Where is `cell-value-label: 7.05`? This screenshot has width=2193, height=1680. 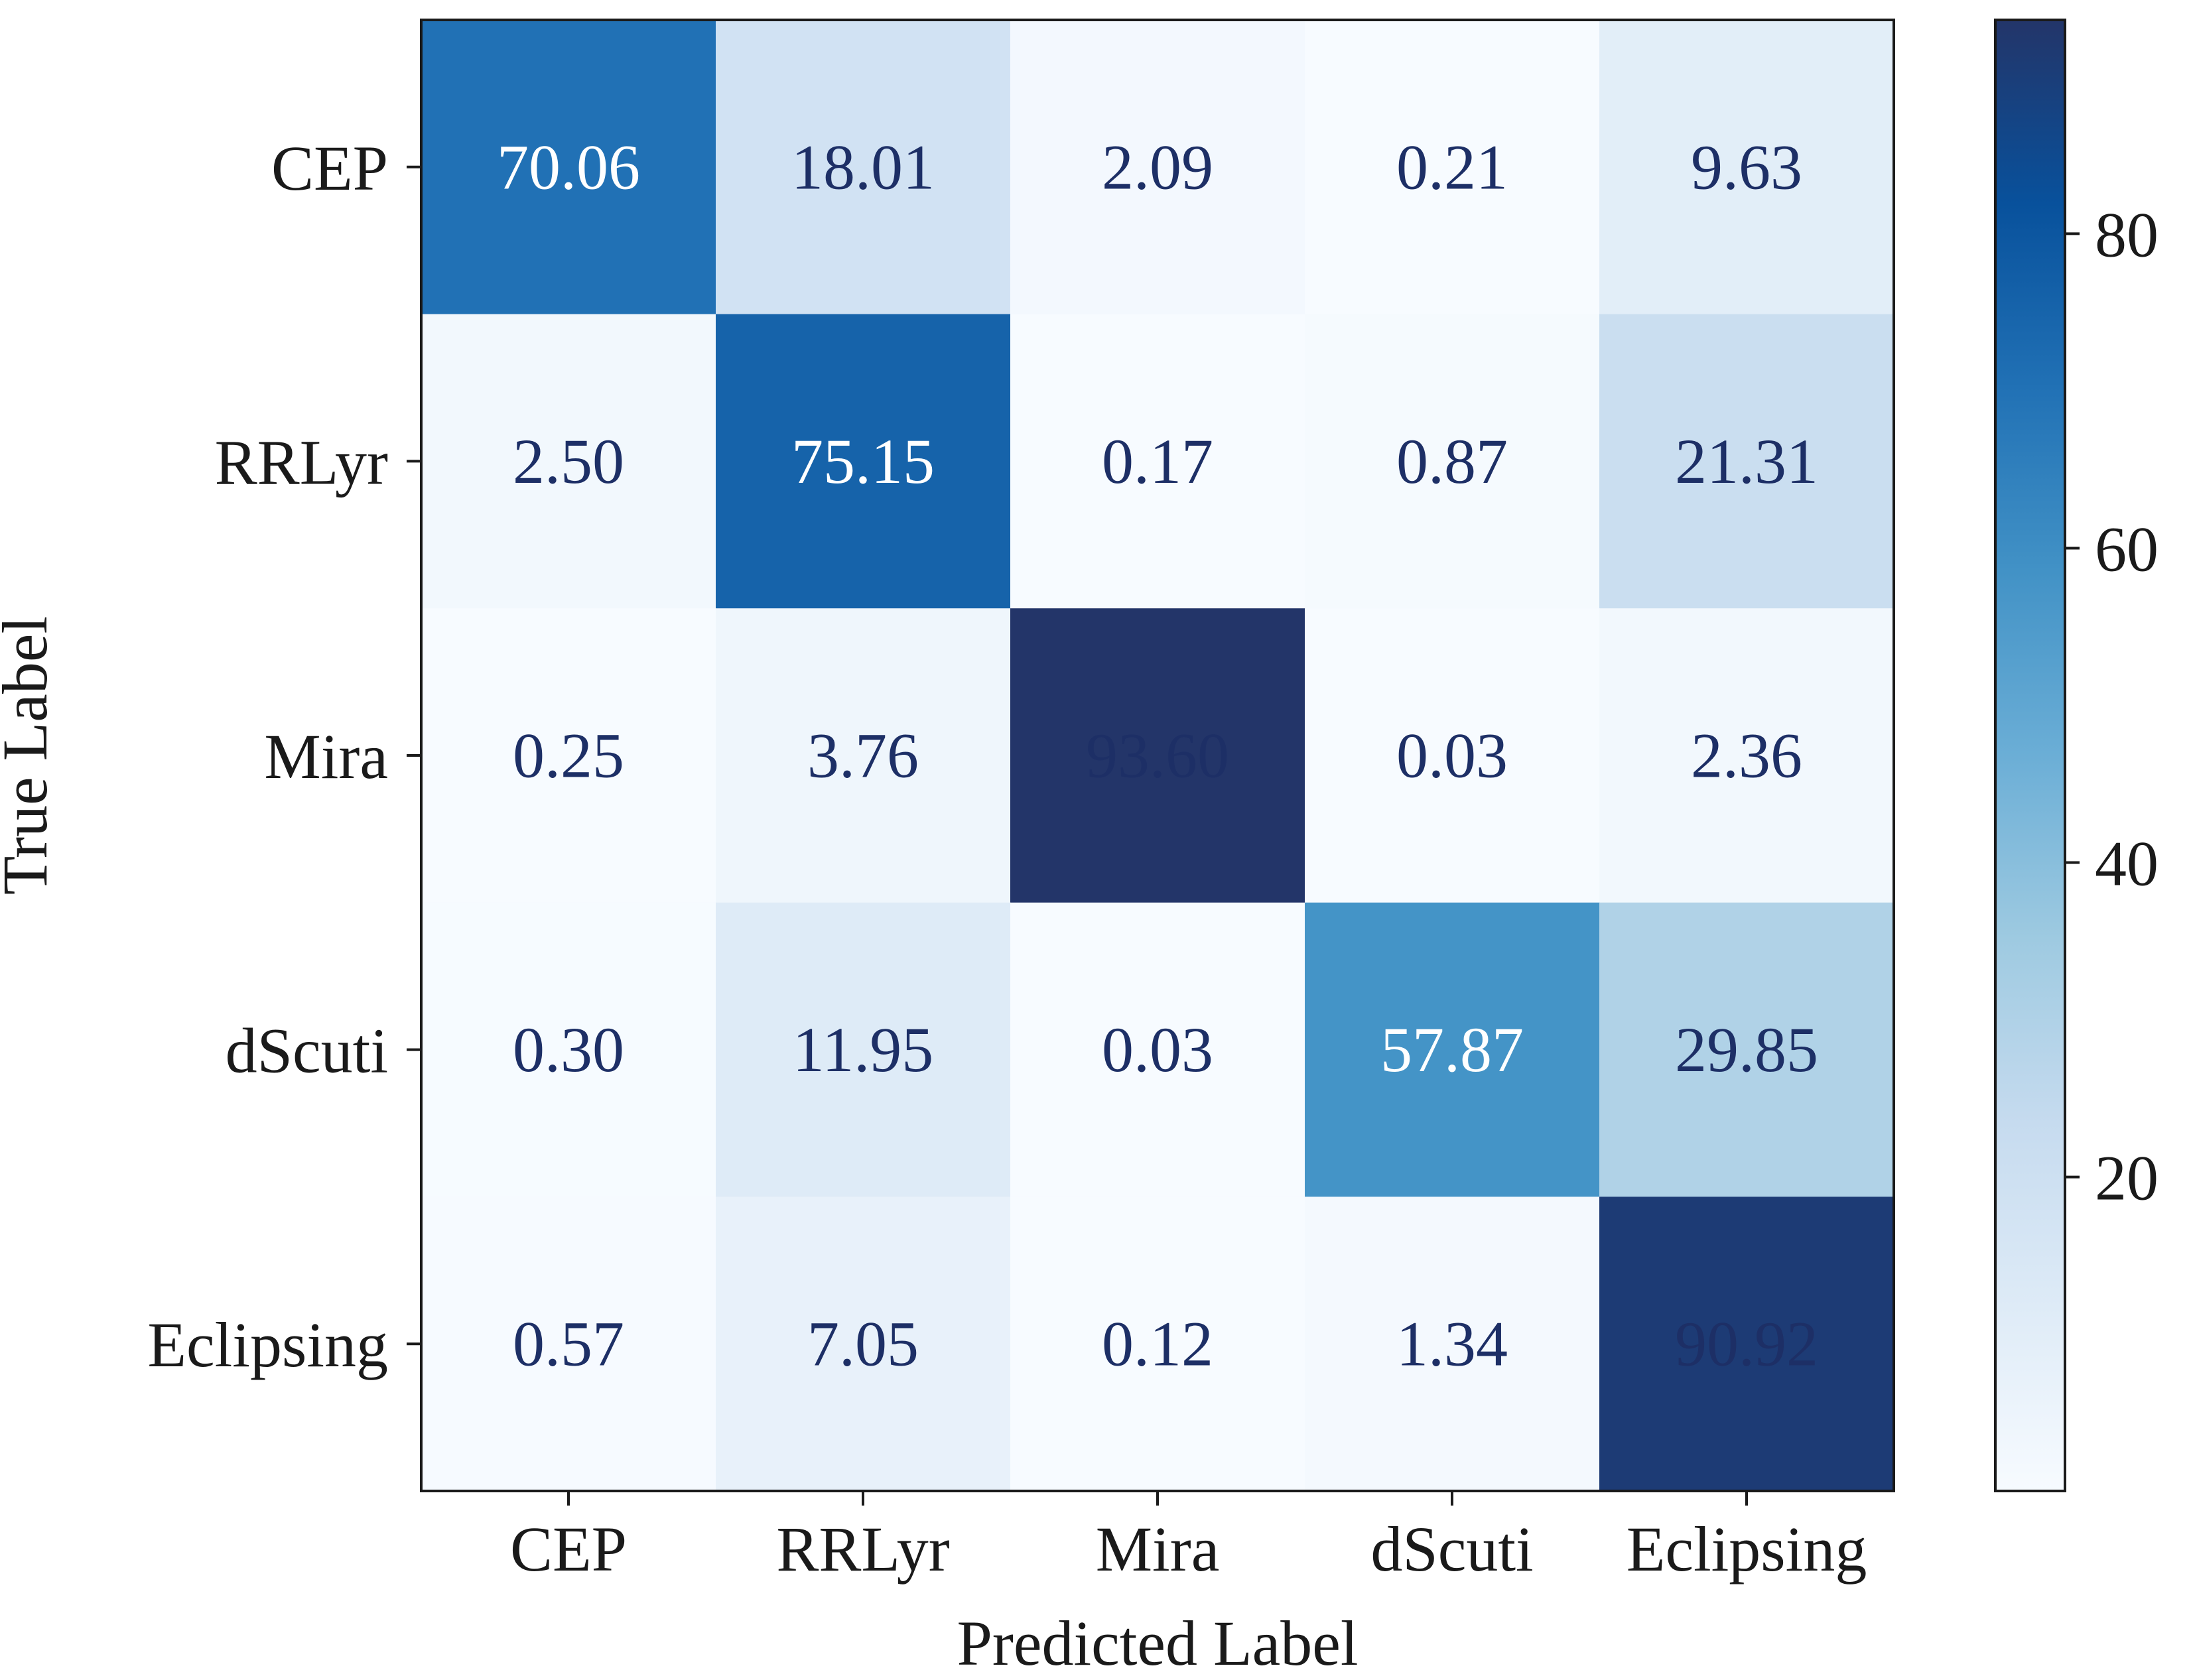
cell-value-label: 7.05 is located at coordinates (863, 1344).